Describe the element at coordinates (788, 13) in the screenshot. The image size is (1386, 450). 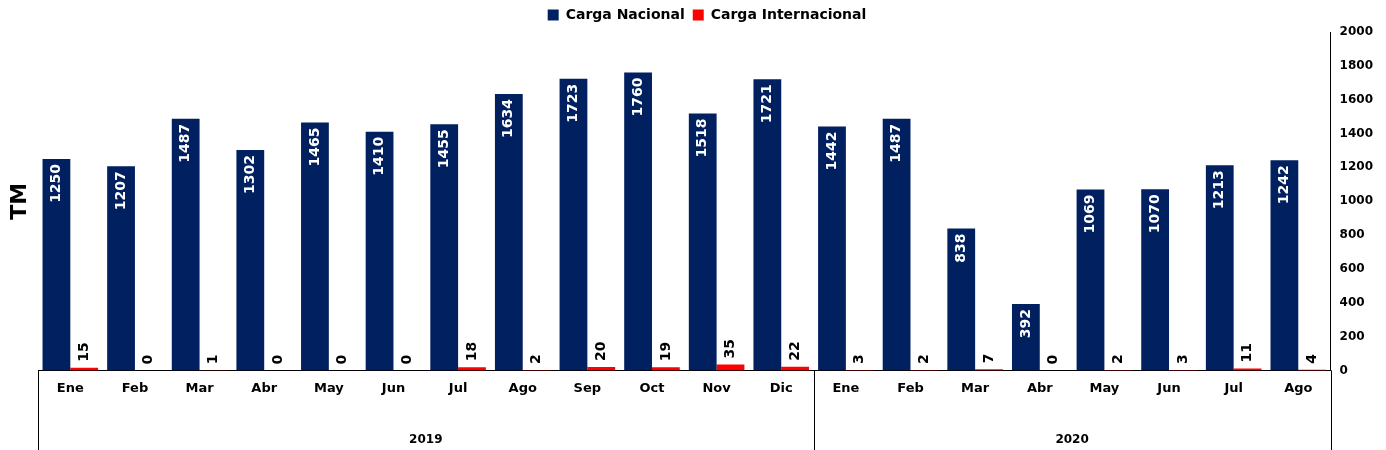
I see `legend-label: Carga Internacional` at that location.